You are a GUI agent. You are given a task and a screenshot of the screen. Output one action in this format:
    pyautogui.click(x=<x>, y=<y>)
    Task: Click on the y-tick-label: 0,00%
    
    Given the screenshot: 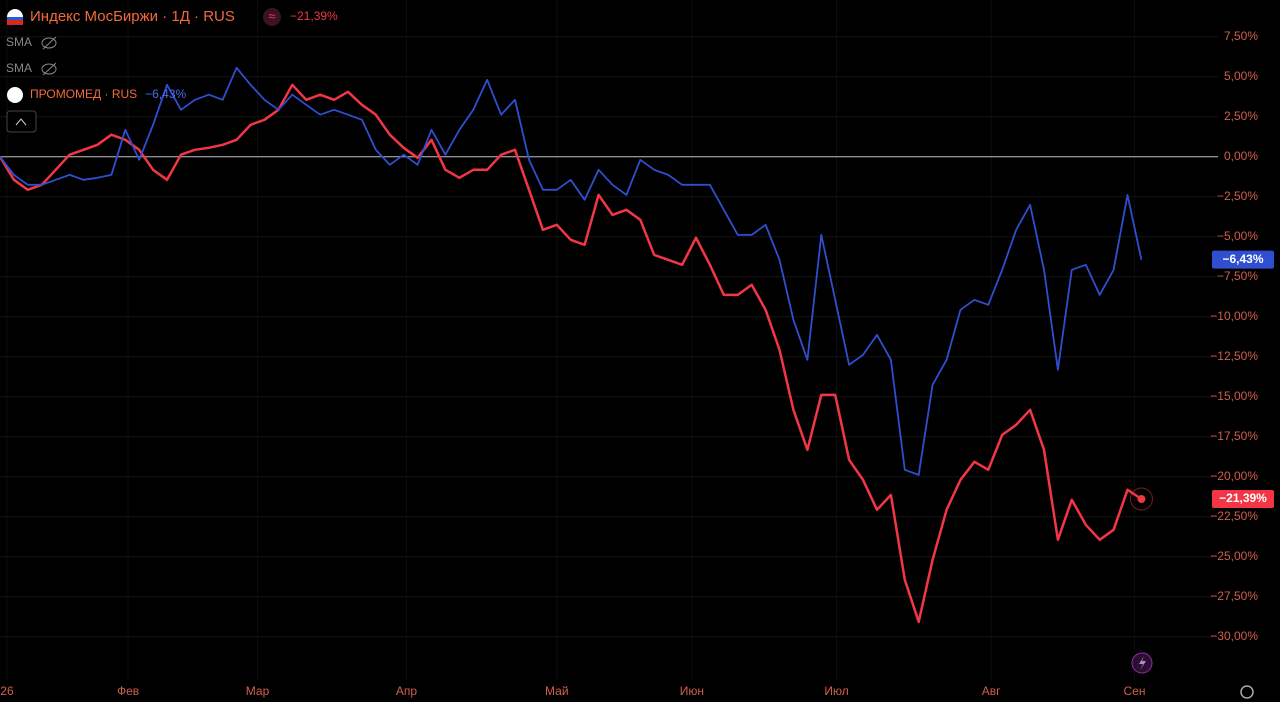 What is the action you would take?
    pyautogui.click(x=1241, y=156)
    